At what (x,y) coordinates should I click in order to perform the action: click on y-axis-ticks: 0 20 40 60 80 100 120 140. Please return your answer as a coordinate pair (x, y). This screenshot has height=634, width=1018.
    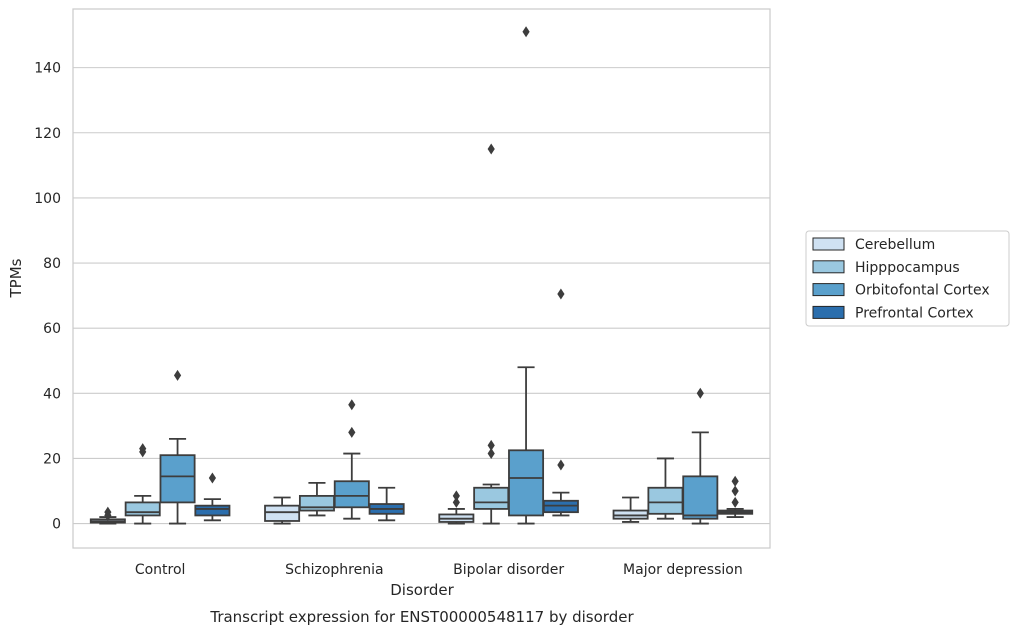
    Looking at the image, I should click on (47, 297).